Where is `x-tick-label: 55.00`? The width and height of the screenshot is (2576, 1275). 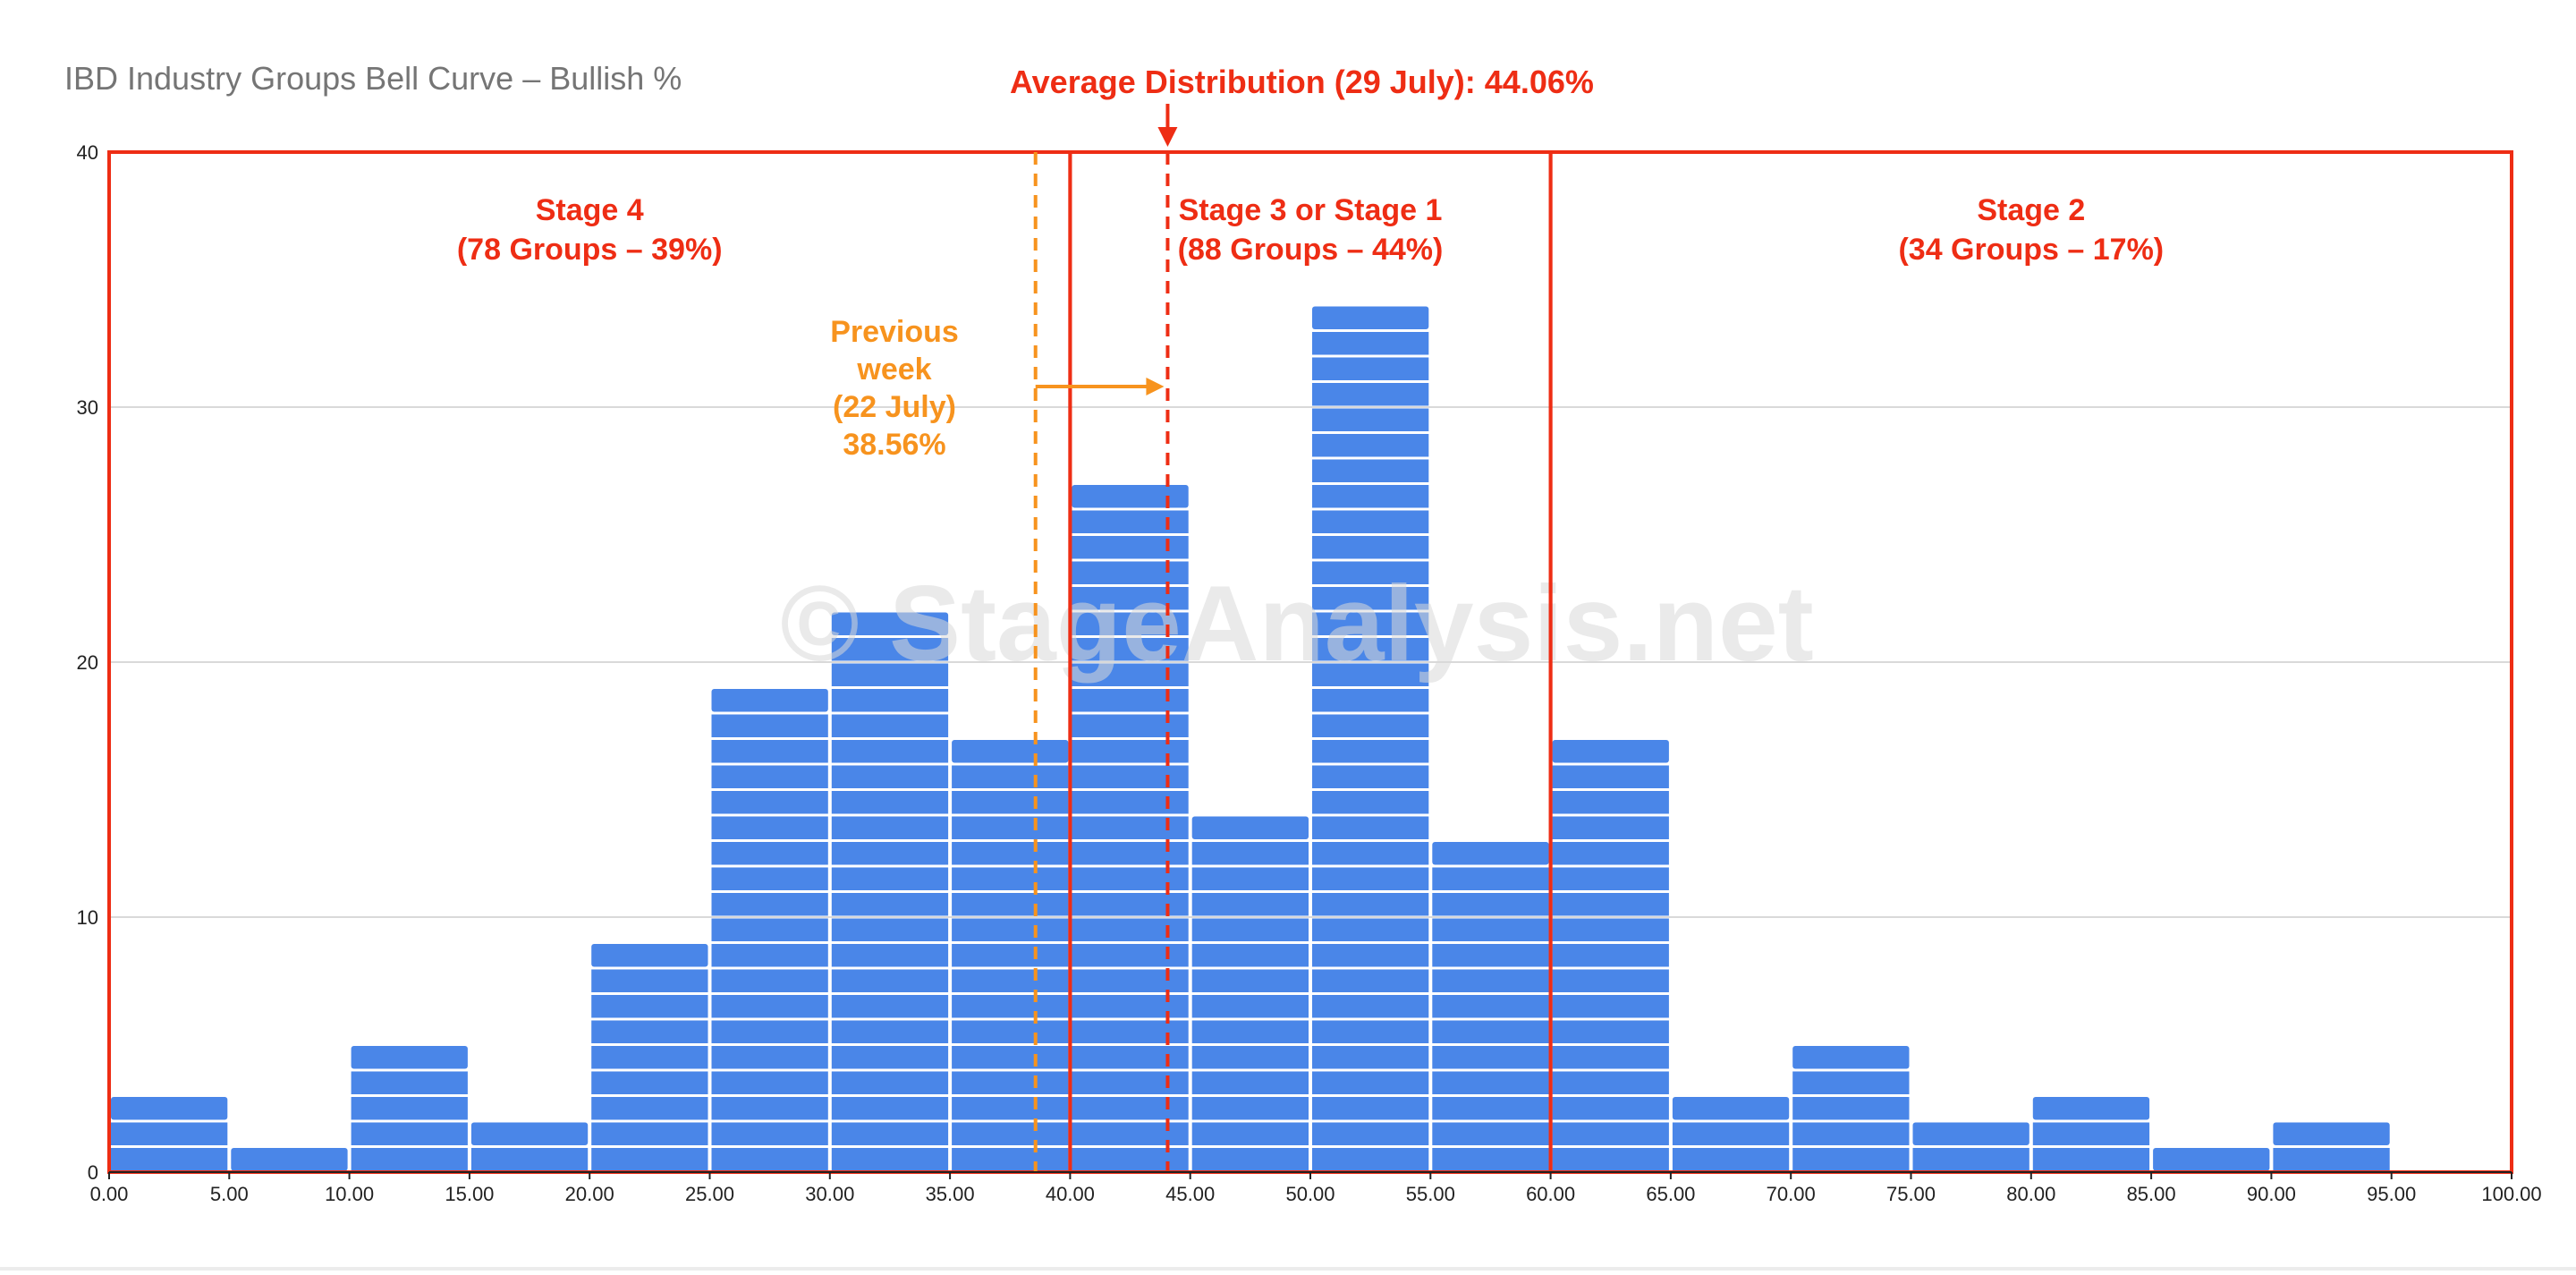
x-tick-label: 55.00 is located at coordinates (1430, 1194).